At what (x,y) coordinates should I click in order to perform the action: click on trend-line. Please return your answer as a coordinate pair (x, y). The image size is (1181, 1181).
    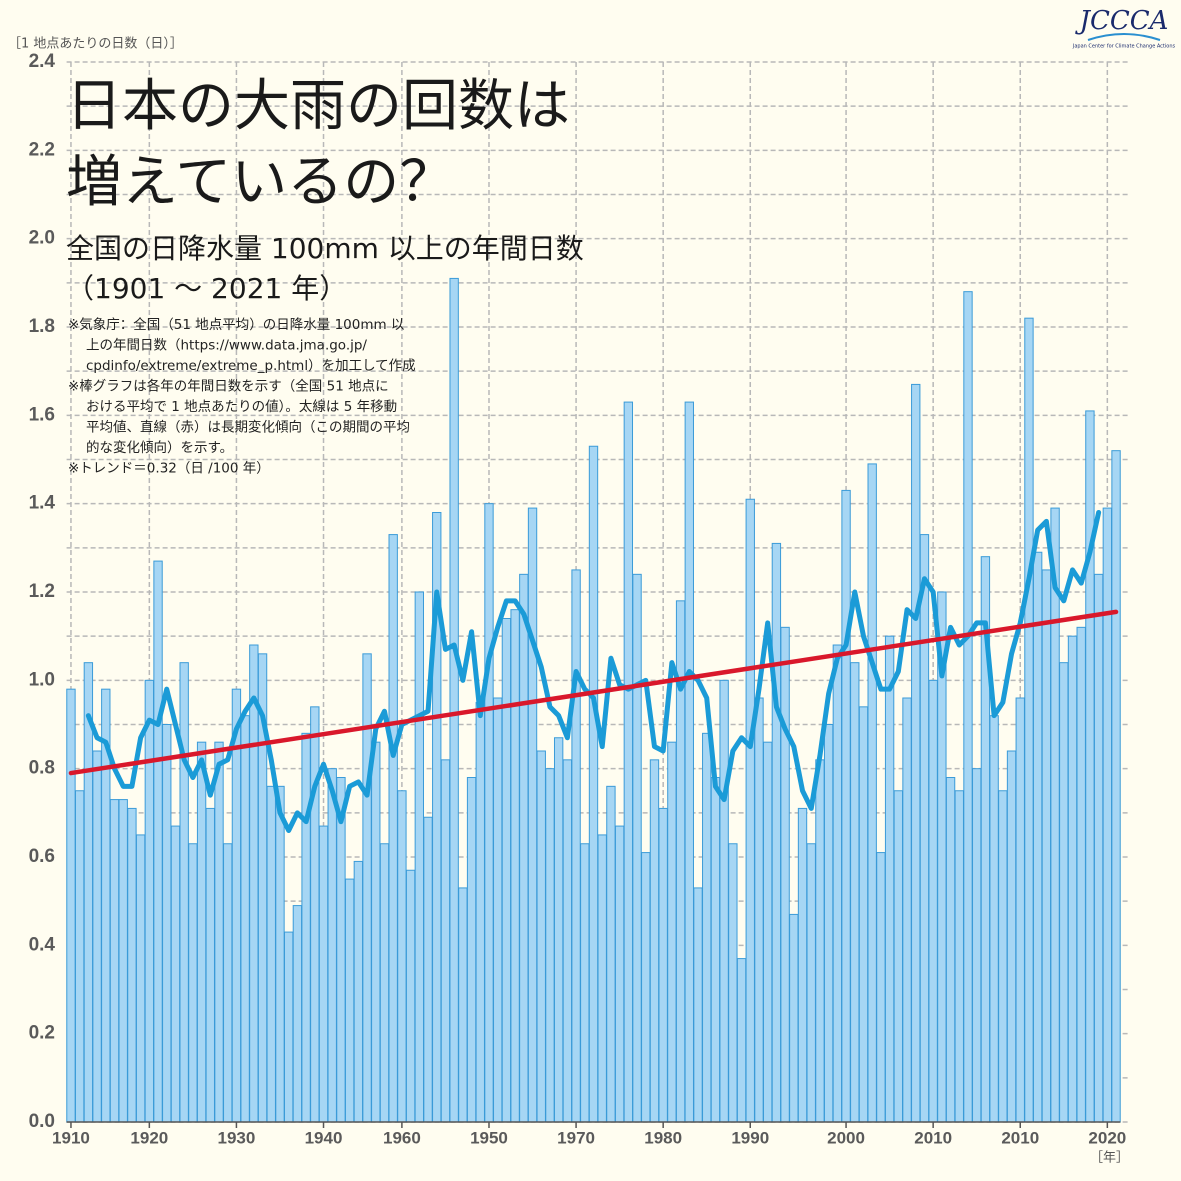
    Looking at the image, I should click on (593, 692).